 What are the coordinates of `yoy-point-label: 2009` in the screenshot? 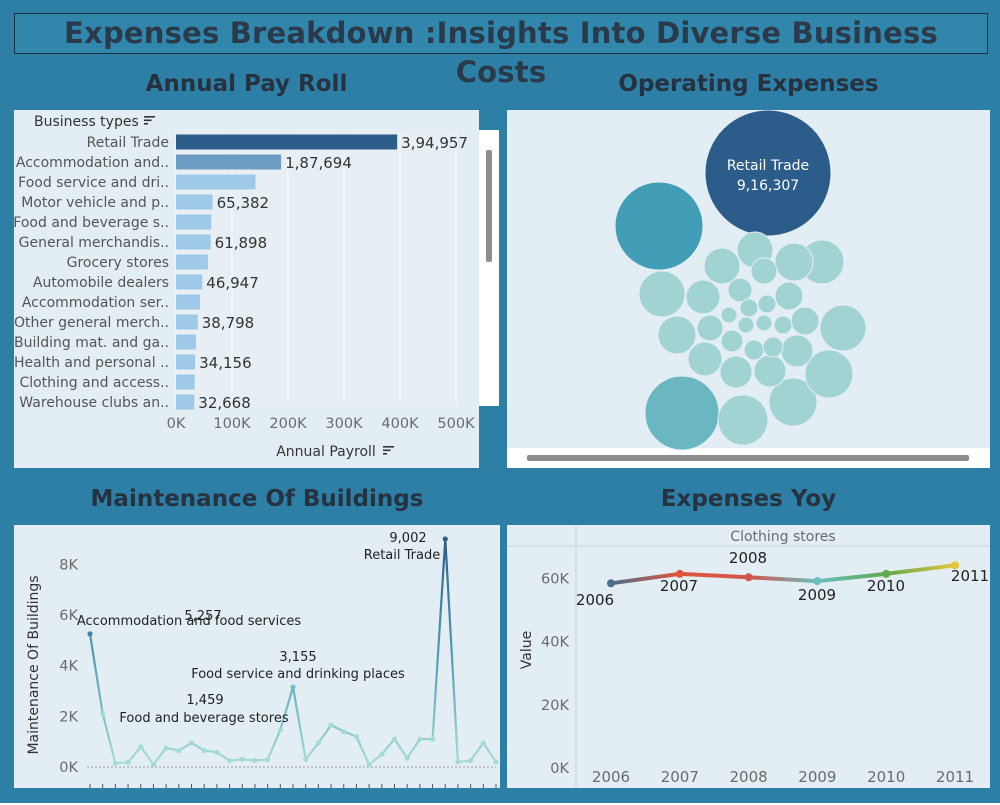 It's located at (817, 595).